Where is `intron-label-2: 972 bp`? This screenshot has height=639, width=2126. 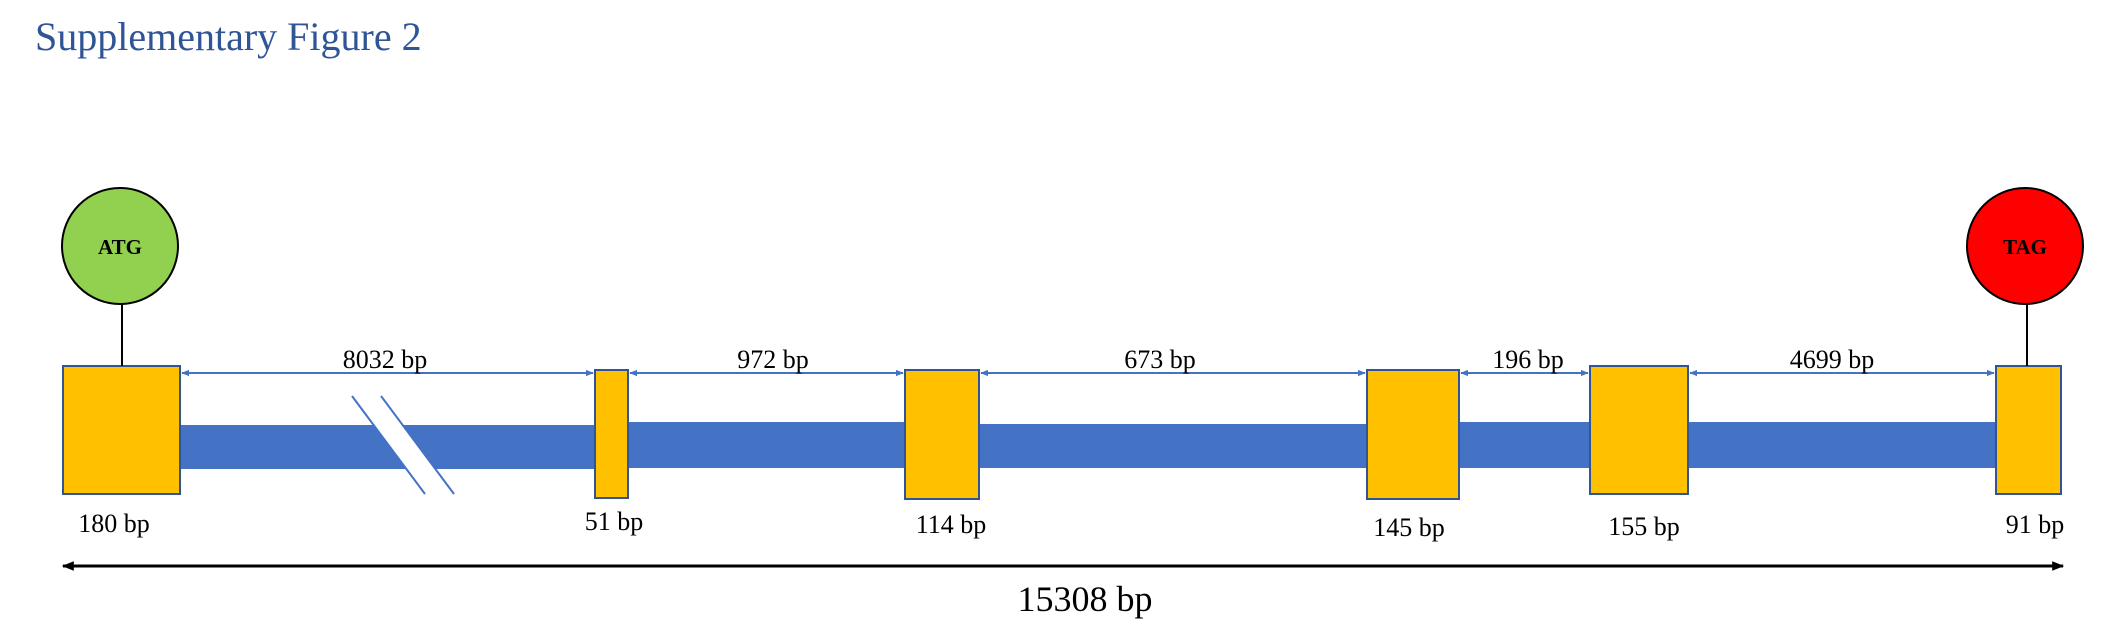 intron-label-2: 972 bp is located at coordinates (773, 359).